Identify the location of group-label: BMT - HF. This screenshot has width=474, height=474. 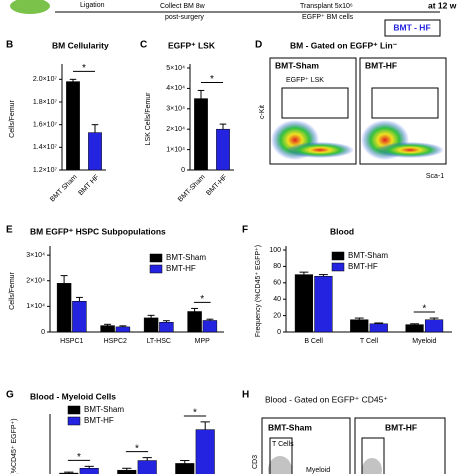
(411, 27).